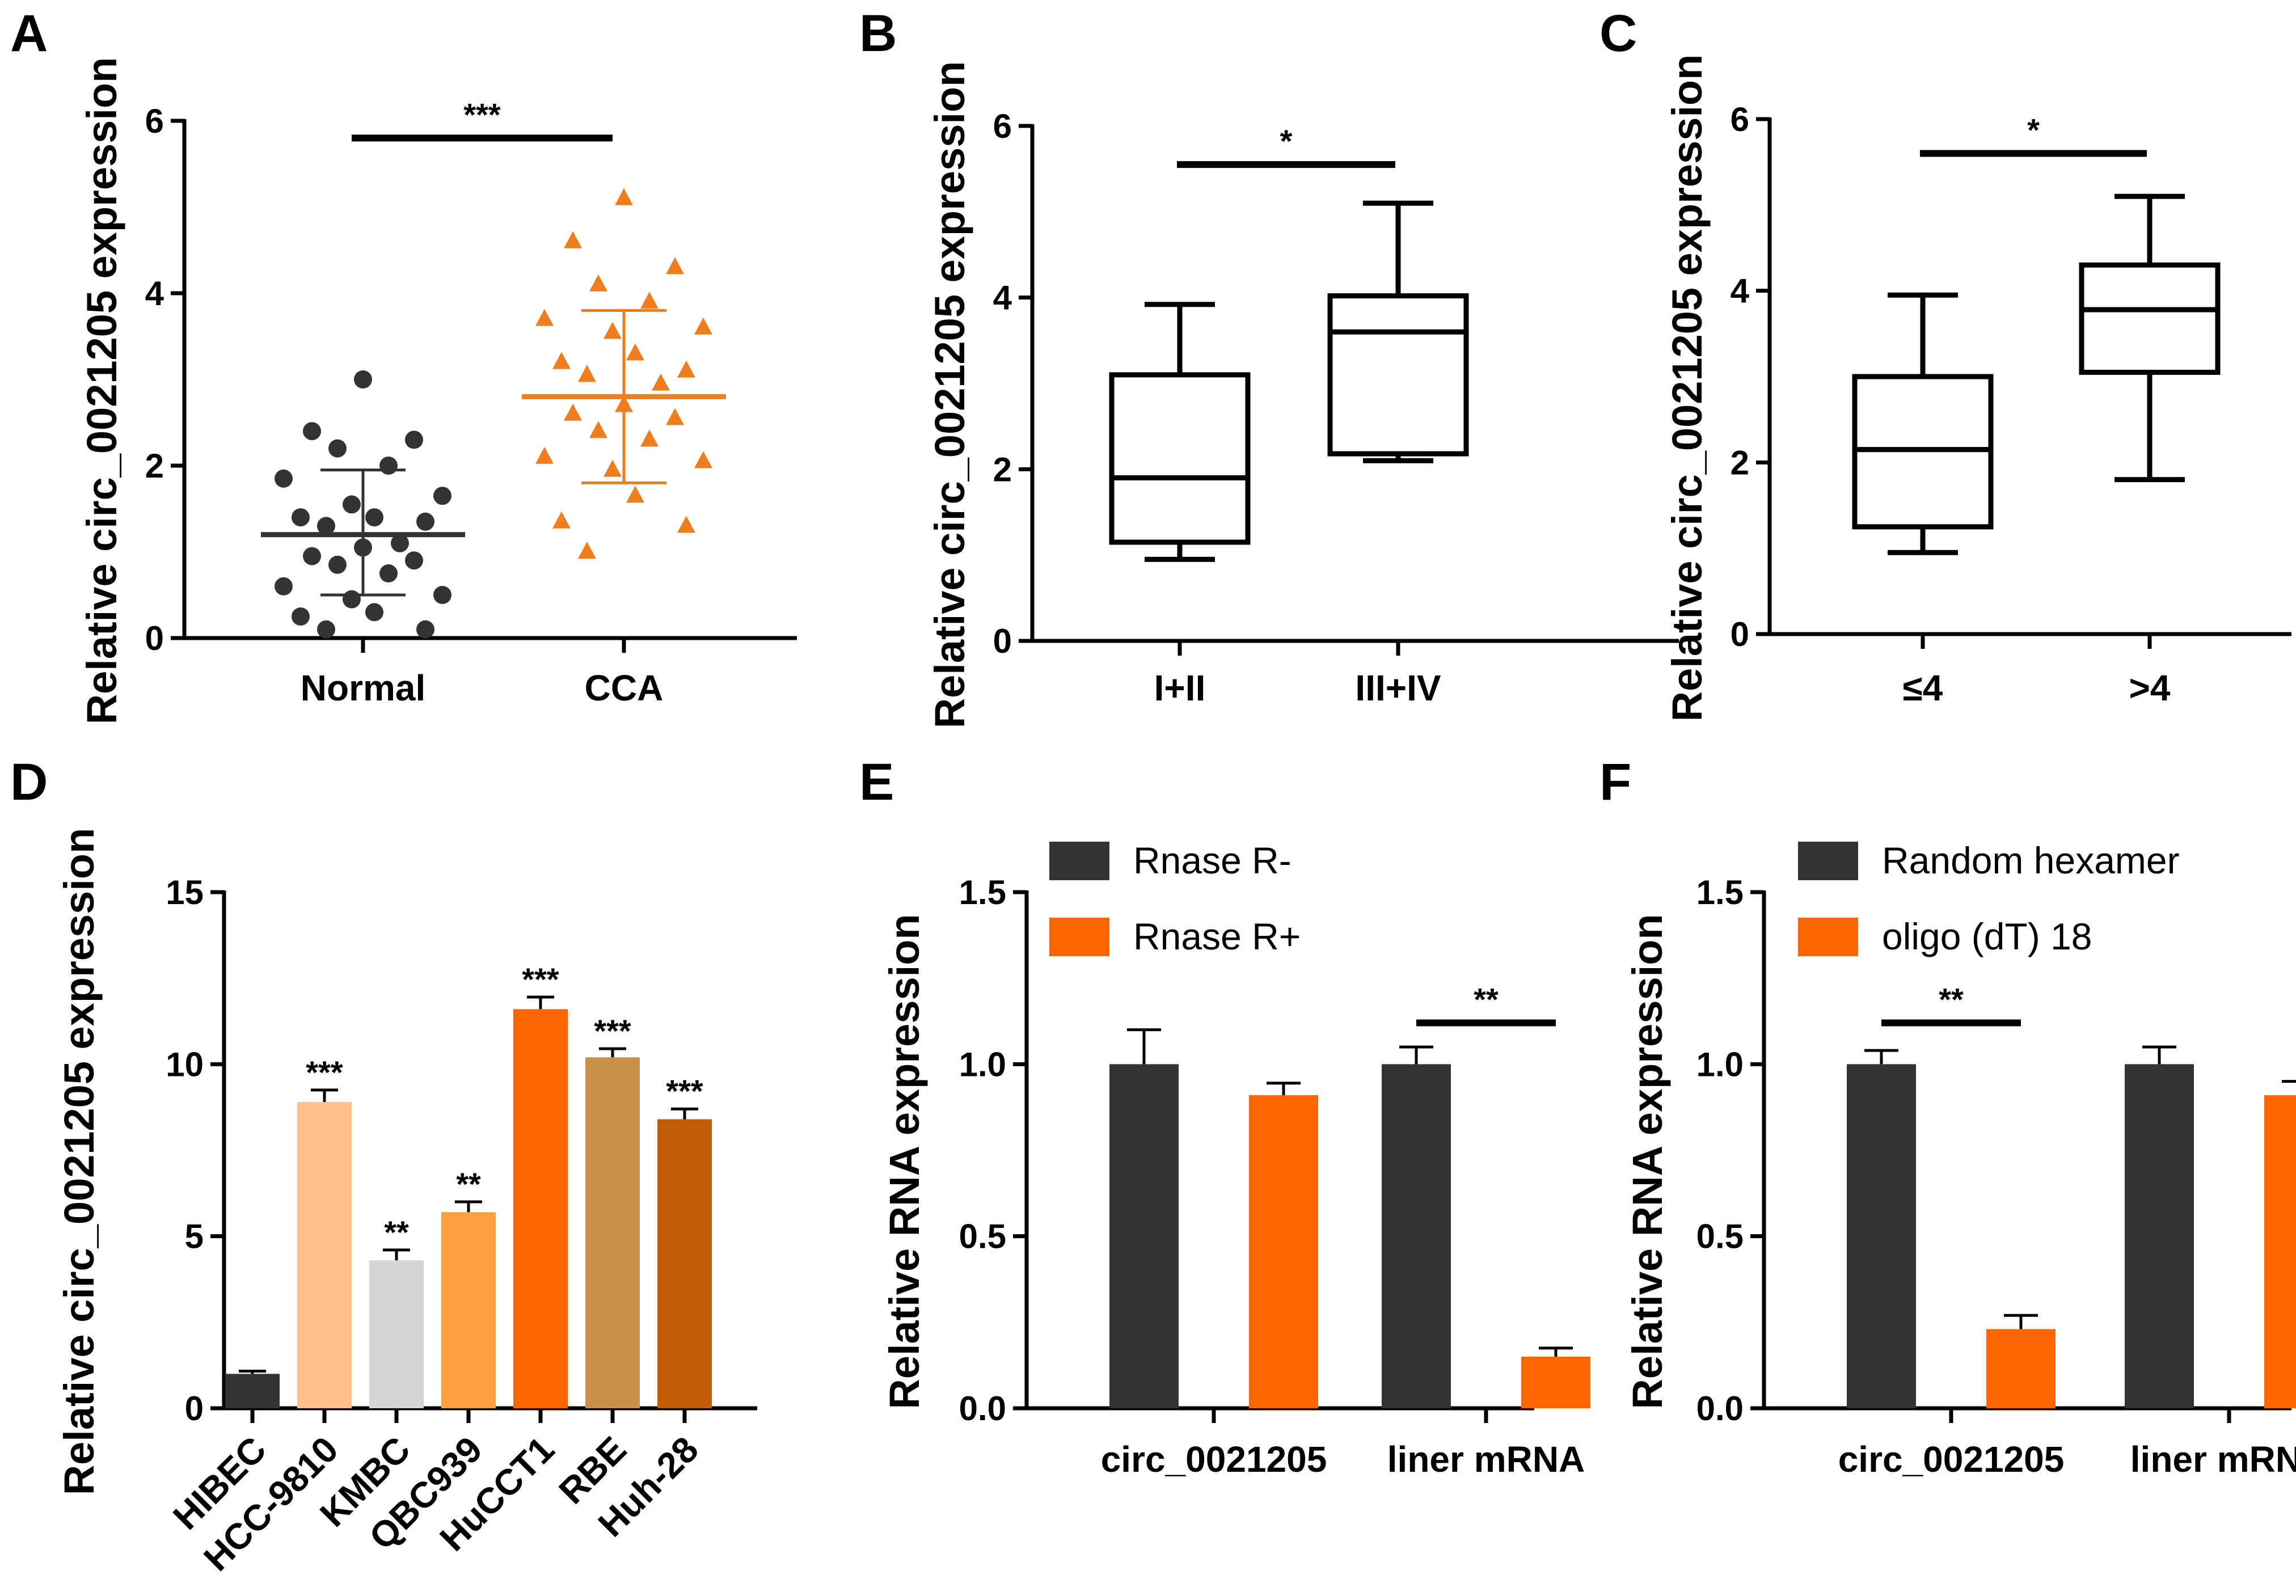 This screenshot has height=1596, width=2296. What do you see at coordinates (904, 1161) in the screenshot?
I see `y-axis-title: Relative RNA expression` at bounding box center [904, 1161].